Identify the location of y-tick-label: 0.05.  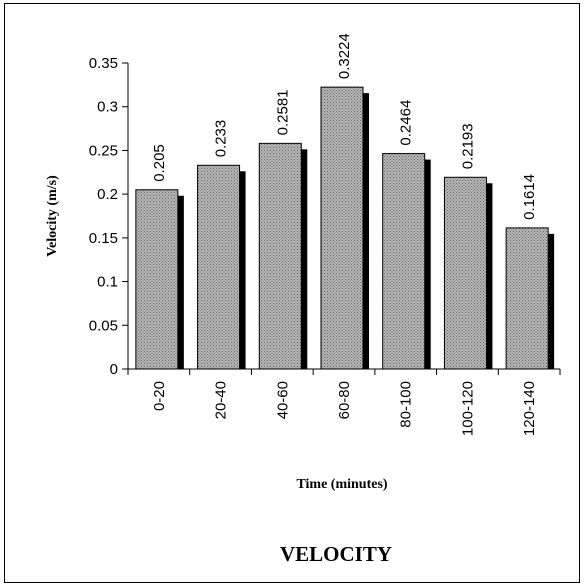
(103, 325).